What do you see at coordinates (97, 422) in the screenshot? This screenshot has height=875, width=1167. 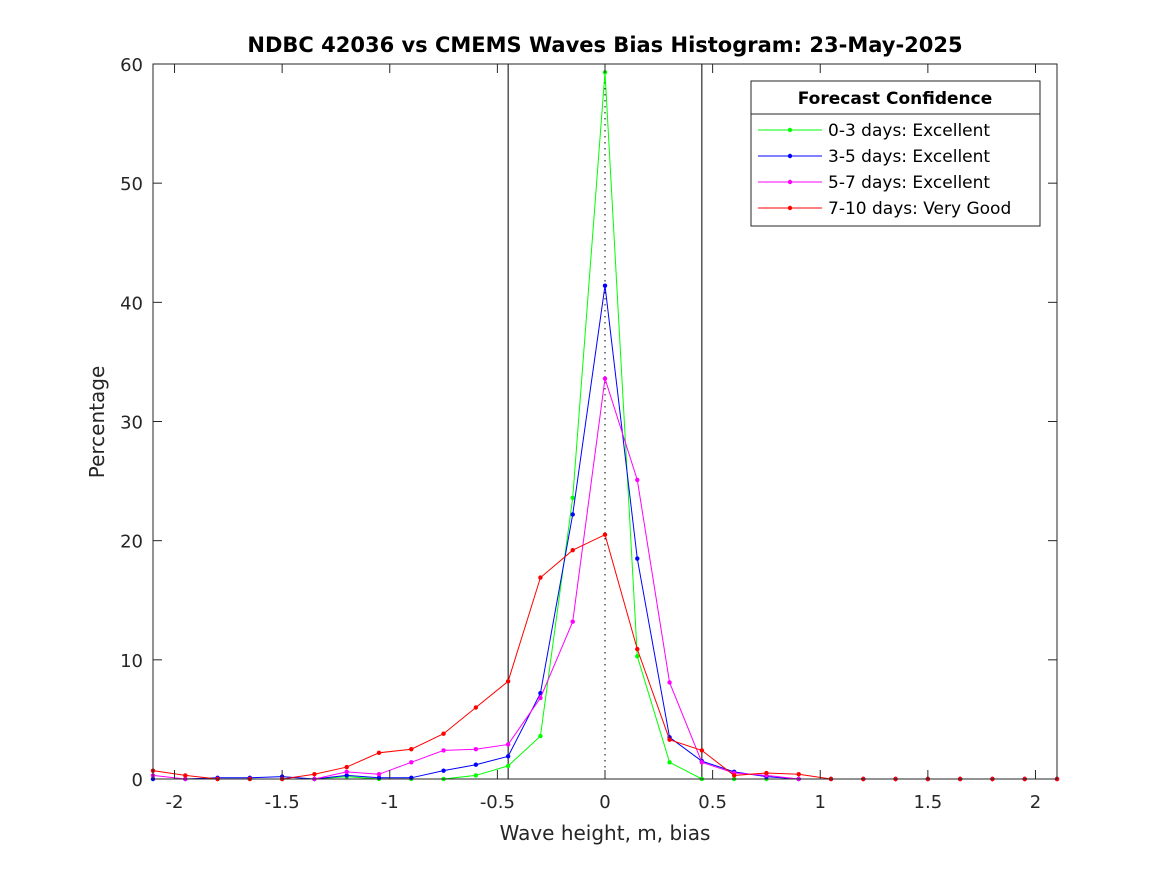 I see `y-axis-label: Percentage` at bounding box center [97, 422].